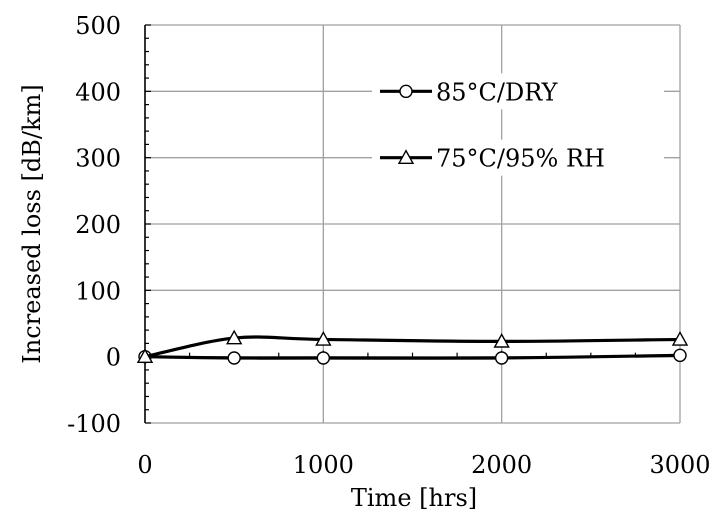 This screenshot has height=513, width=713. I want to click on y-tick-label: 400, so click(98, 92).